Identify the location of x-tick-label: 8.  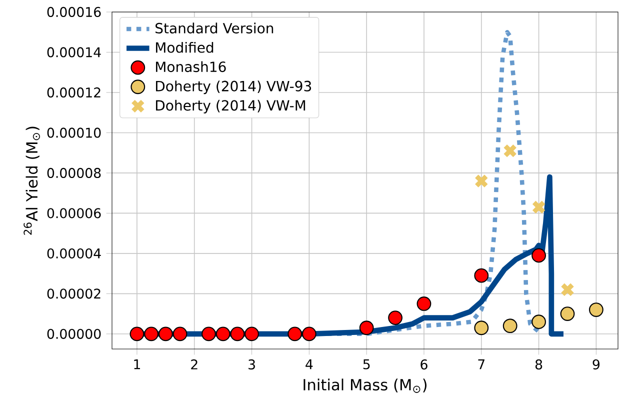
(538, 364).